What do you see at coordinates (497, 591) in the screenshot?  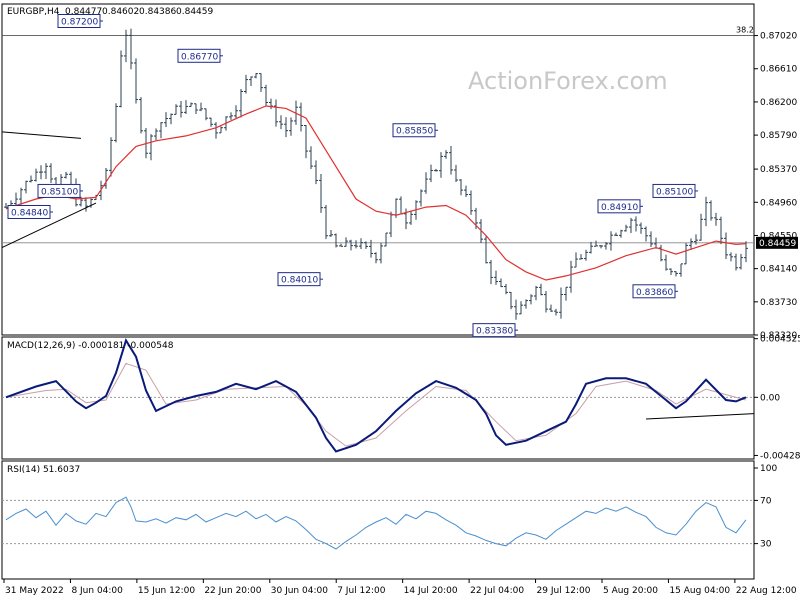 I see `x-tick-label: 22 Jul 04:00` at bounding box center [497, 591].